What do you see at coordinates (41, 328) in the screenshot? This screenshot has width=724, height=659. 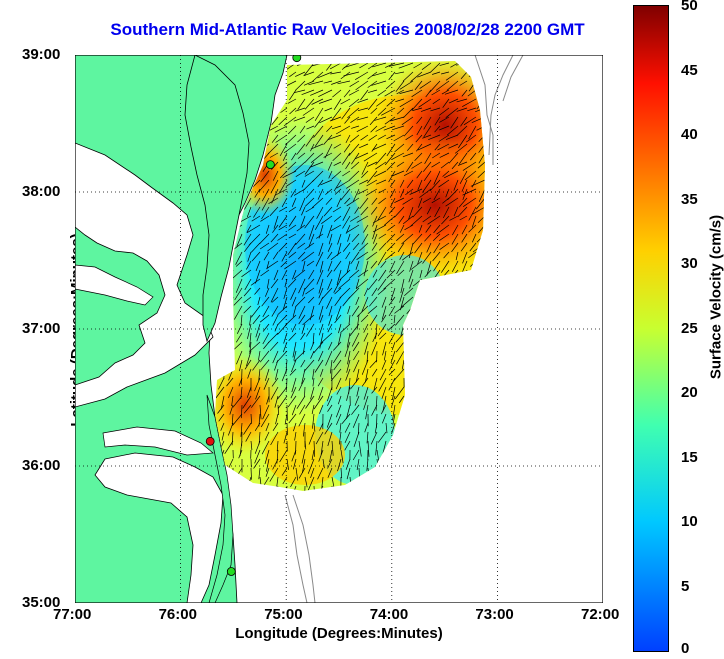 I see `y-tick-label: 37:00` at bounding box center [41, 328].